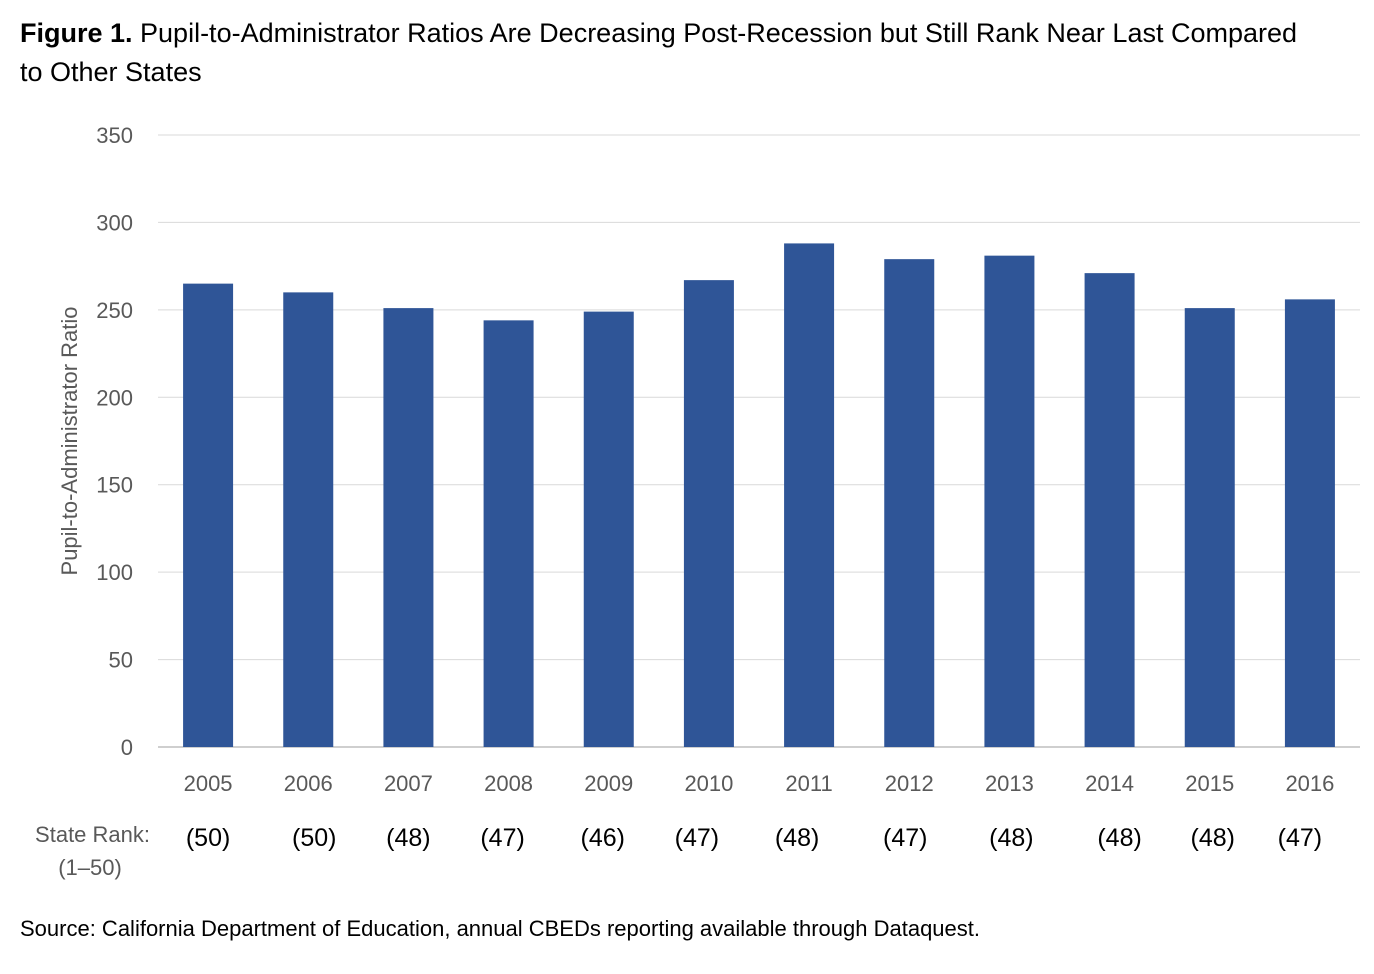 The width and height of the screenshot is (1374, 974). What do you see at coordinates (308, 783) in the screenshot?
I see `x-tick-label: 2006` at bounding box center [308, 783].